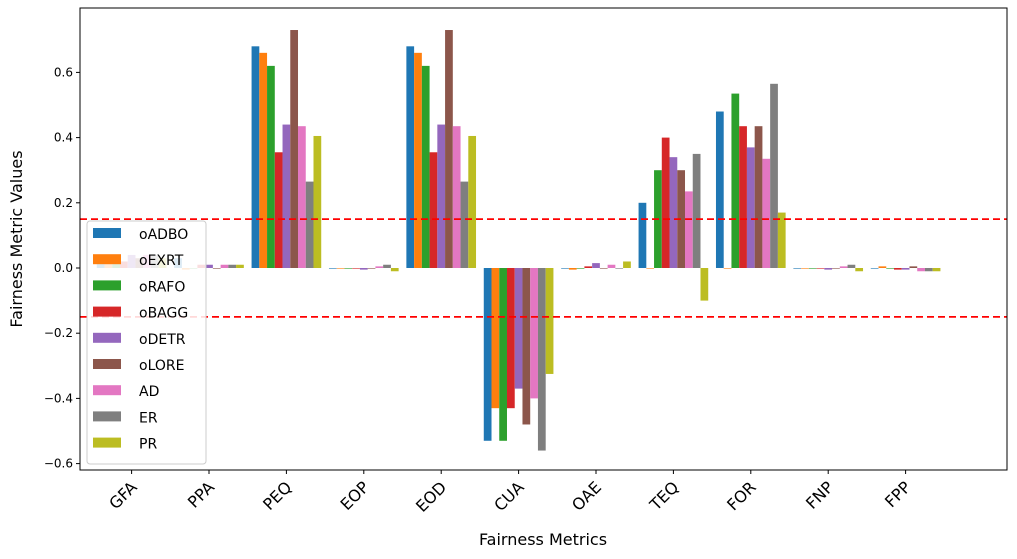 This screenshot has height=559, width=1017. Describe the element at coordinates (596, 265) in the screenshot. I see `bar-oDETR-OAE` at that location.